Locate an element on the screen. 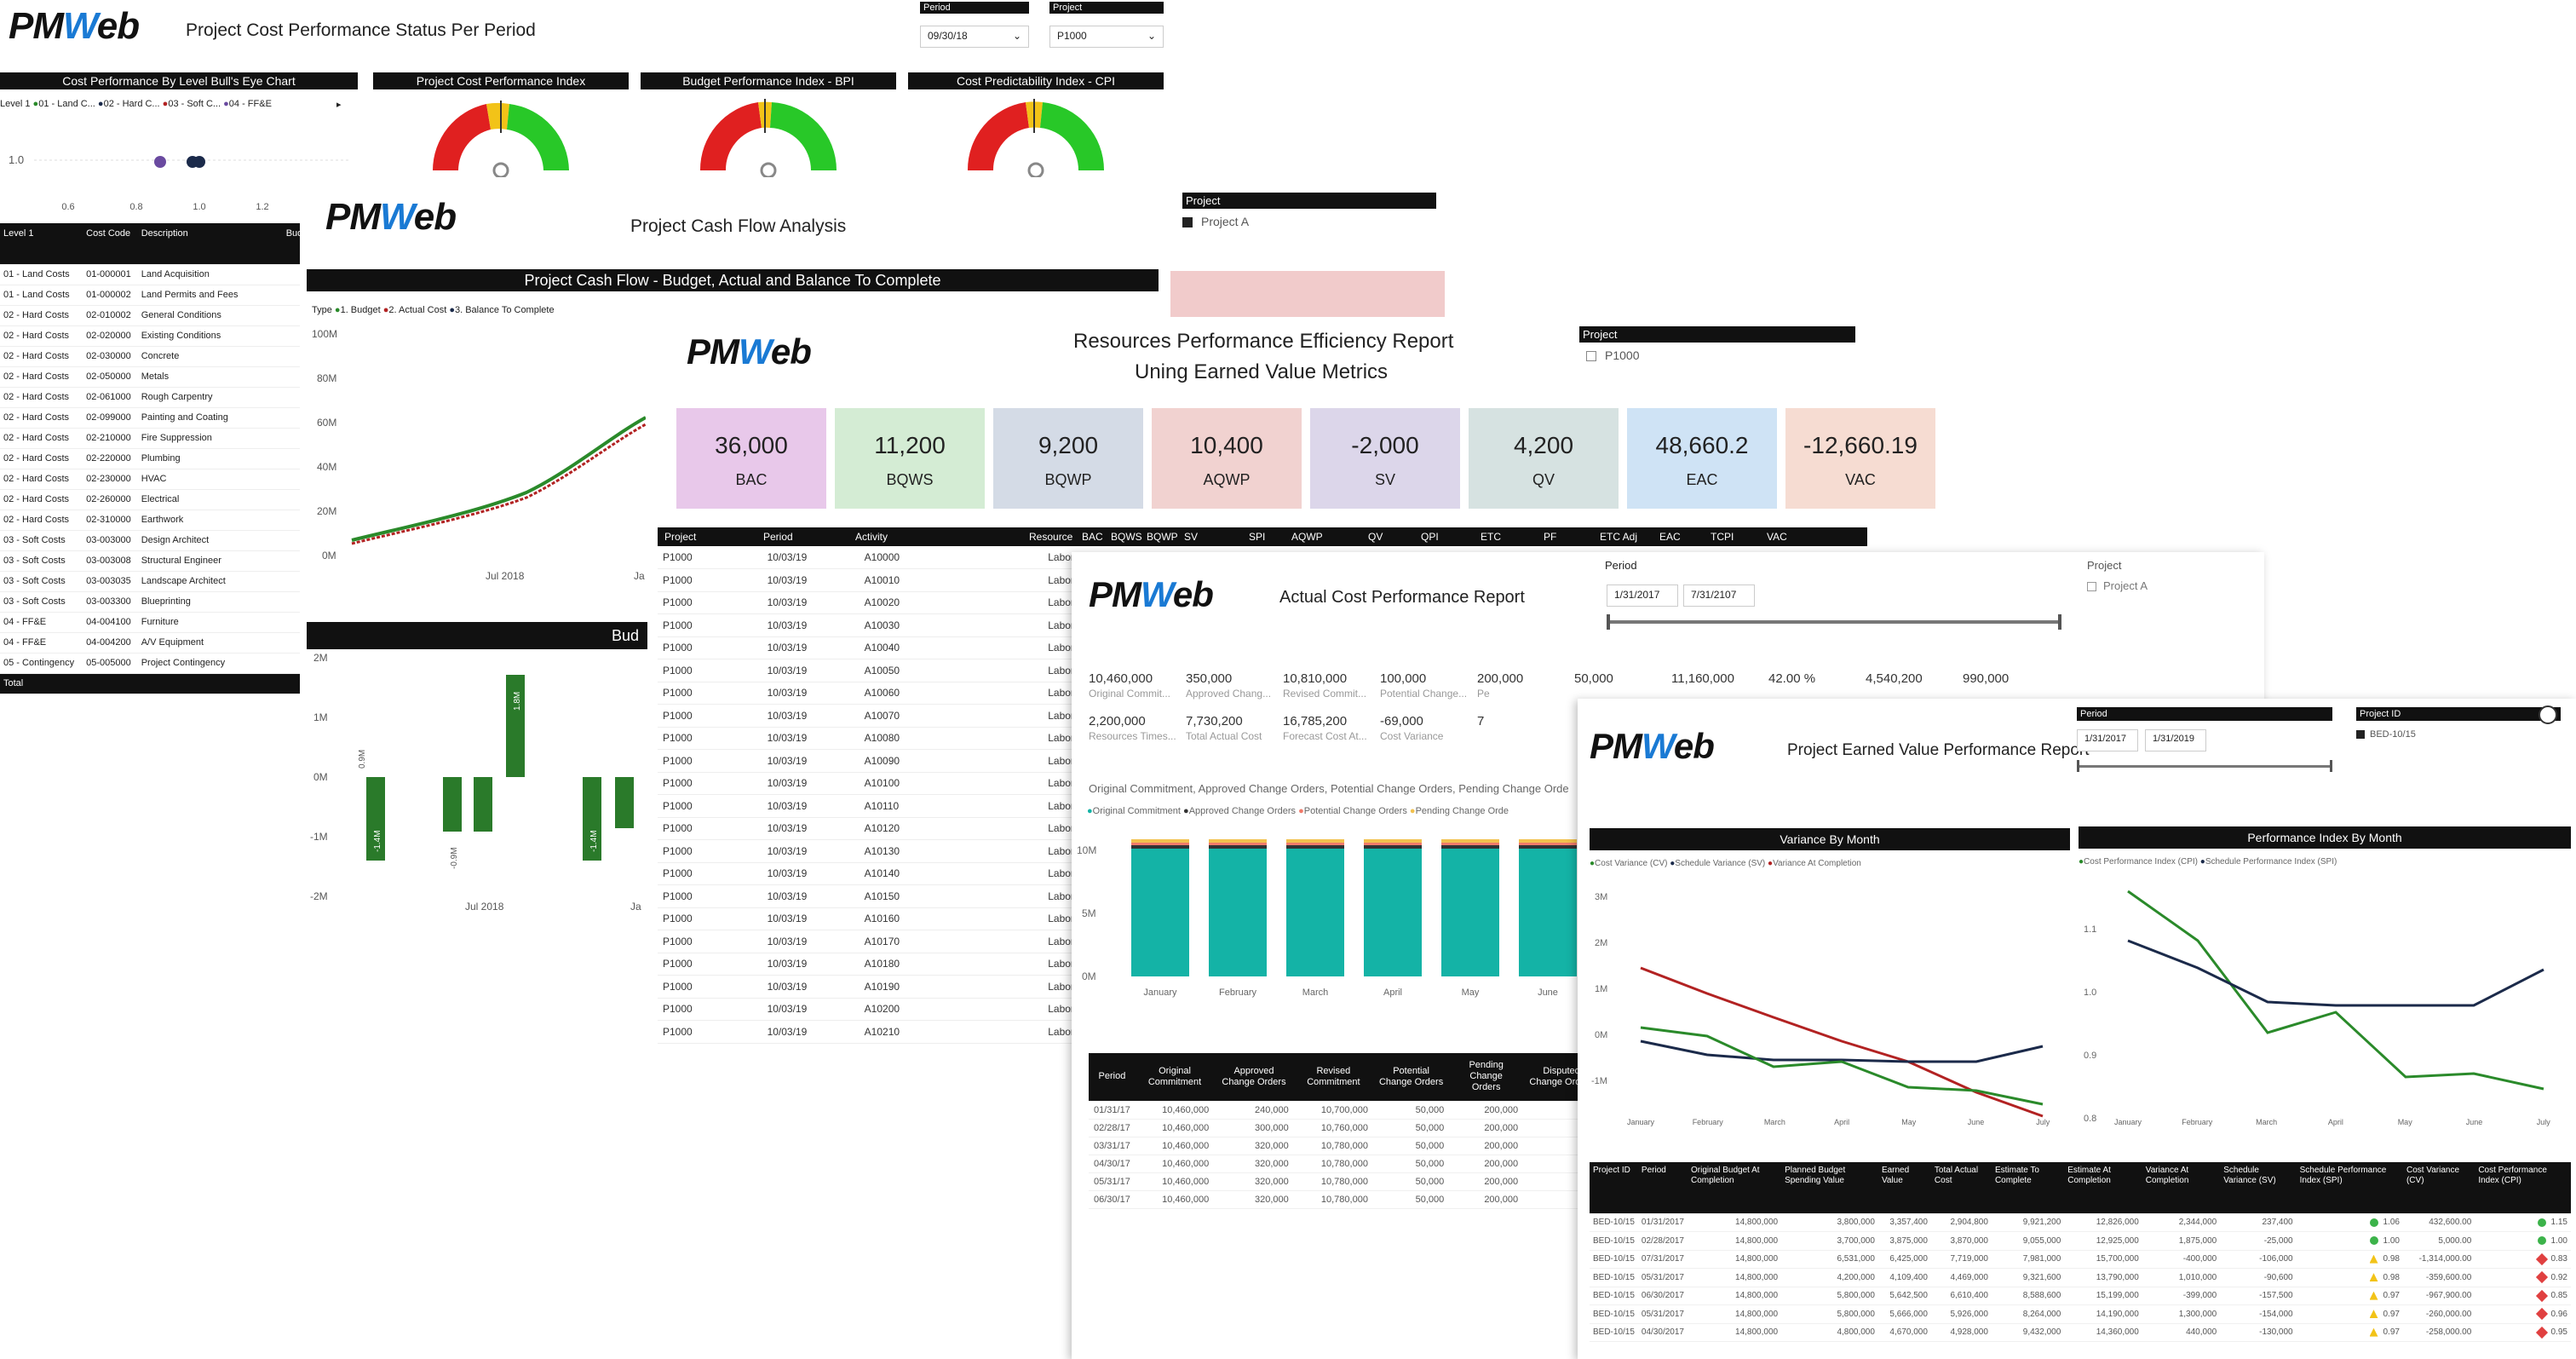  col-header: Resource is located at coordinates (1051, 537).